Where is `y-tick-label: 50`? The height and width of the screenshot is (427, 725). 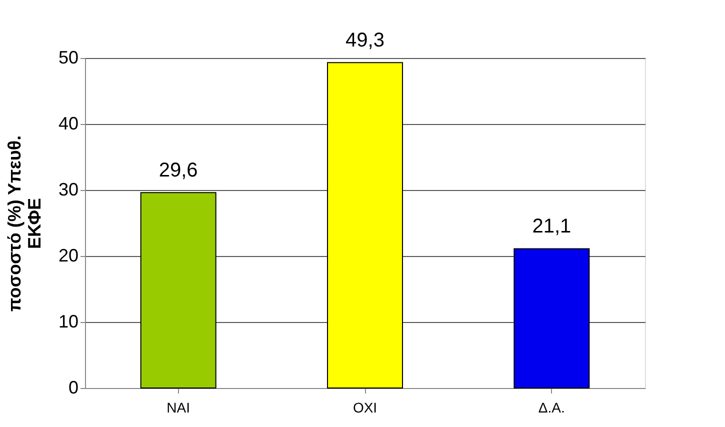 y-tick-label: 50 is located at coordinates (68, 58).